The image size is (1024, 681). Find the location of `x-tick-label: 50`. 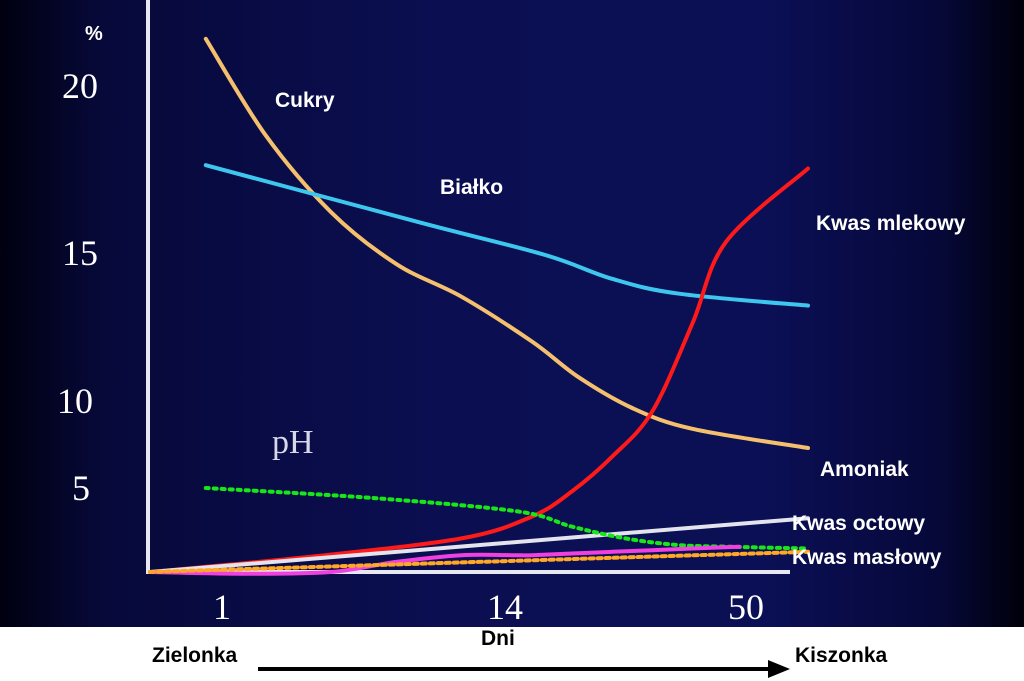

x-tick-label: 50 is located at coordinates (746, 607).